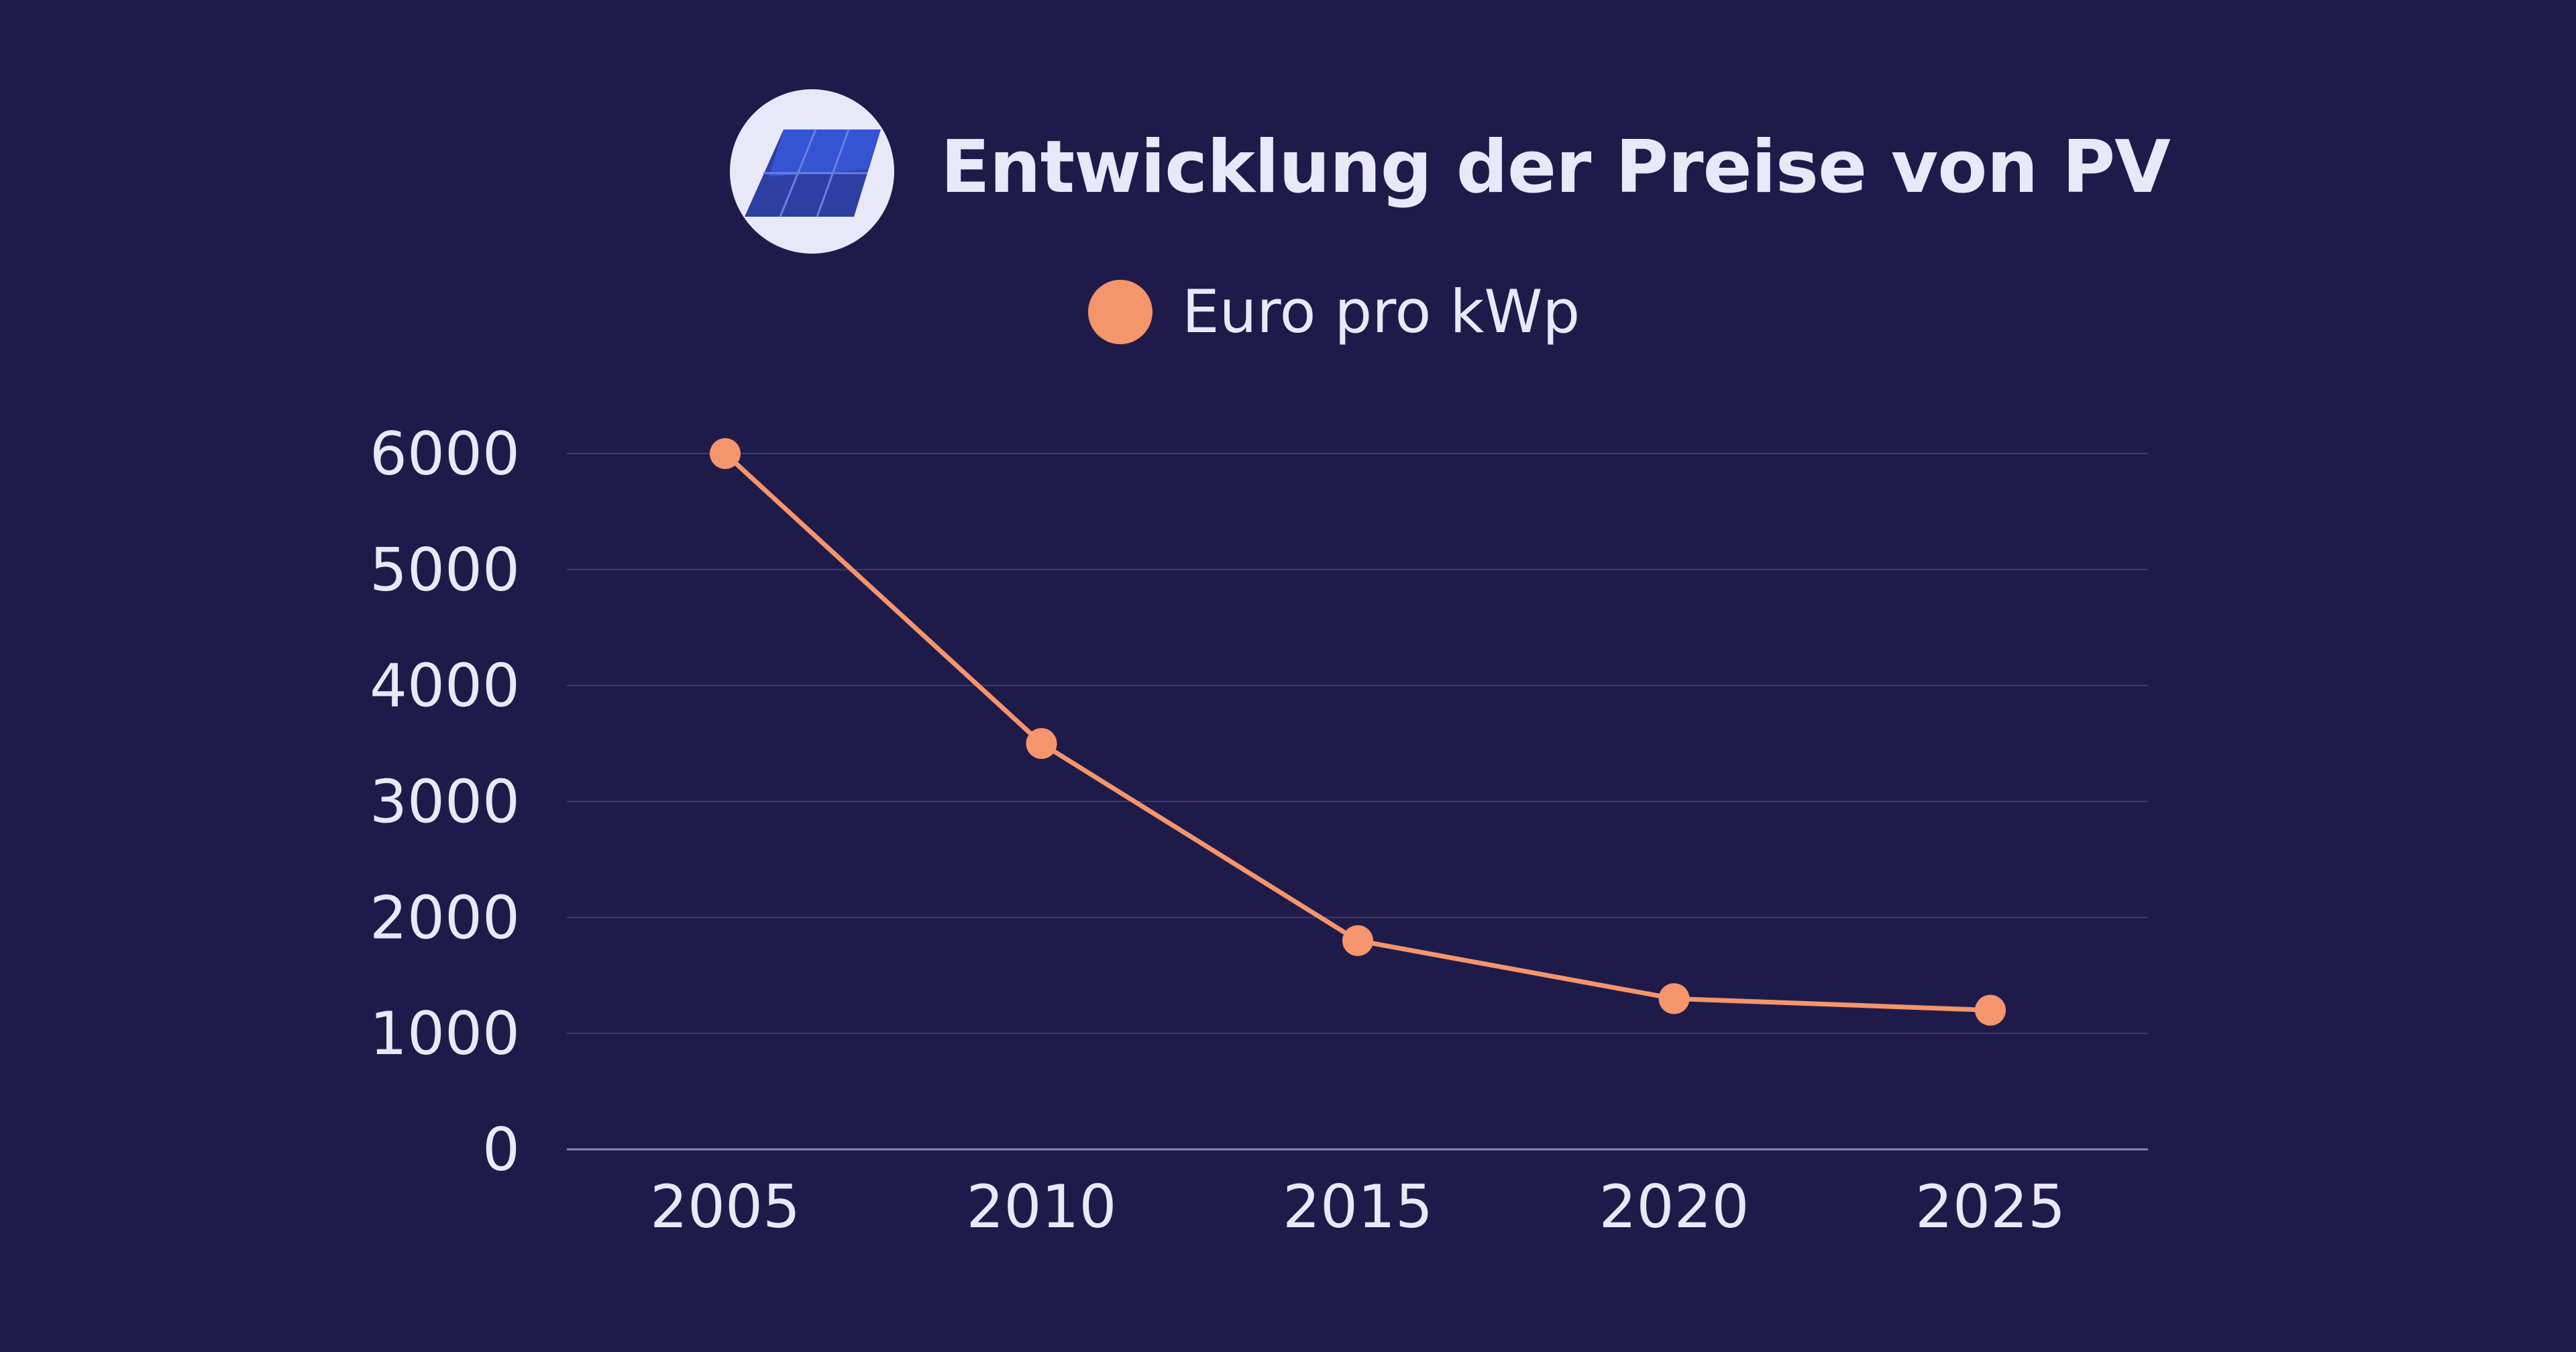  Describe the element at coordinates (445, 802) in the screenshot. I see `y-tick-label: 3000` at that location.